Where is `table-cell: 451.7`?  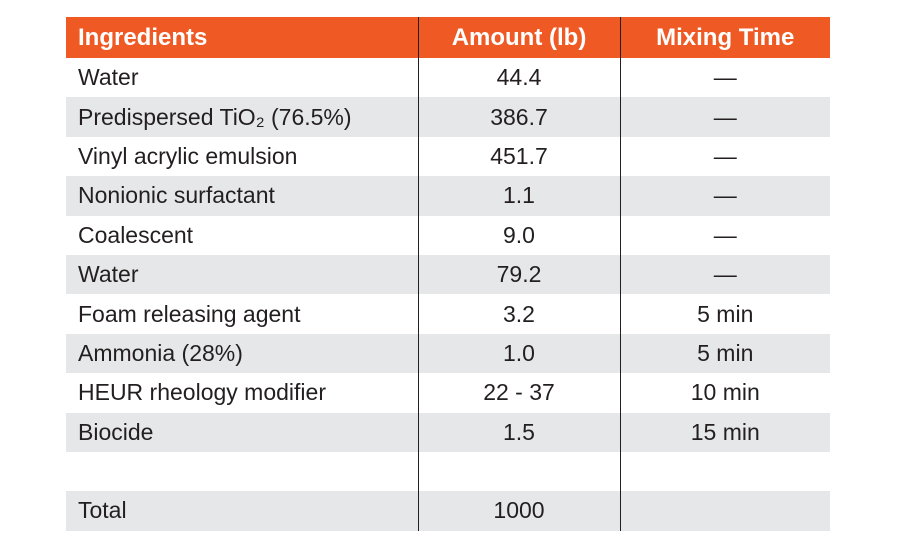
table-cell: 451.7 is located at coordinates (518, 156).